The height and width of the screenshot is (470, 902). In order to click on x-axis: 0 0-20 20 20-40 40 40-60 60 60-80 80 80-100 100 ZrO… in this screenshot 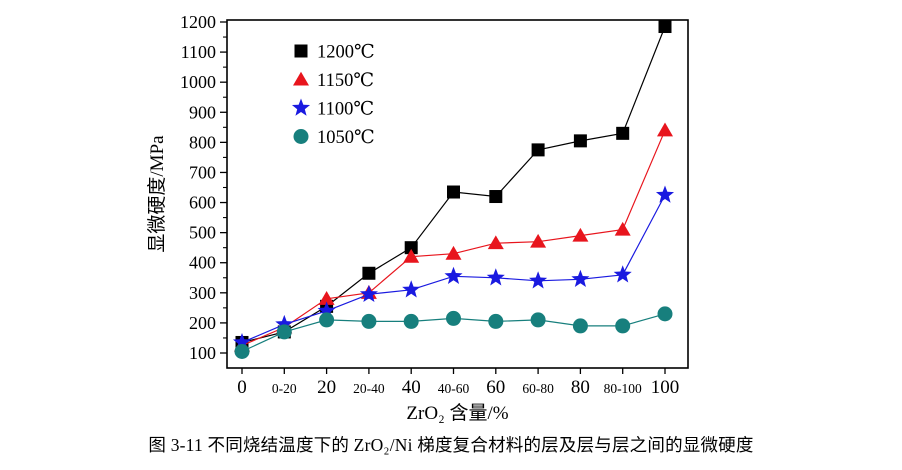, I will do `click(458, 396)`.